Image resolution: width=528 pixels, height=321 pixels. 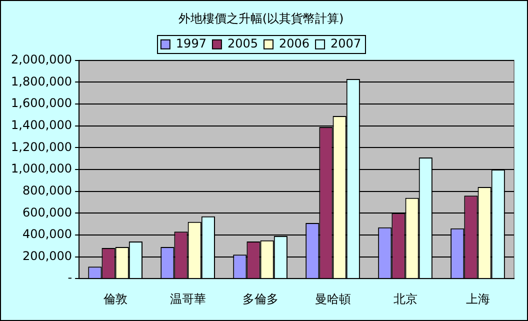 What do you see at coordinates (41, 125) in the screenshot?
I see `y-tick-label: 1,400,000` at bounding box center [41, 125].